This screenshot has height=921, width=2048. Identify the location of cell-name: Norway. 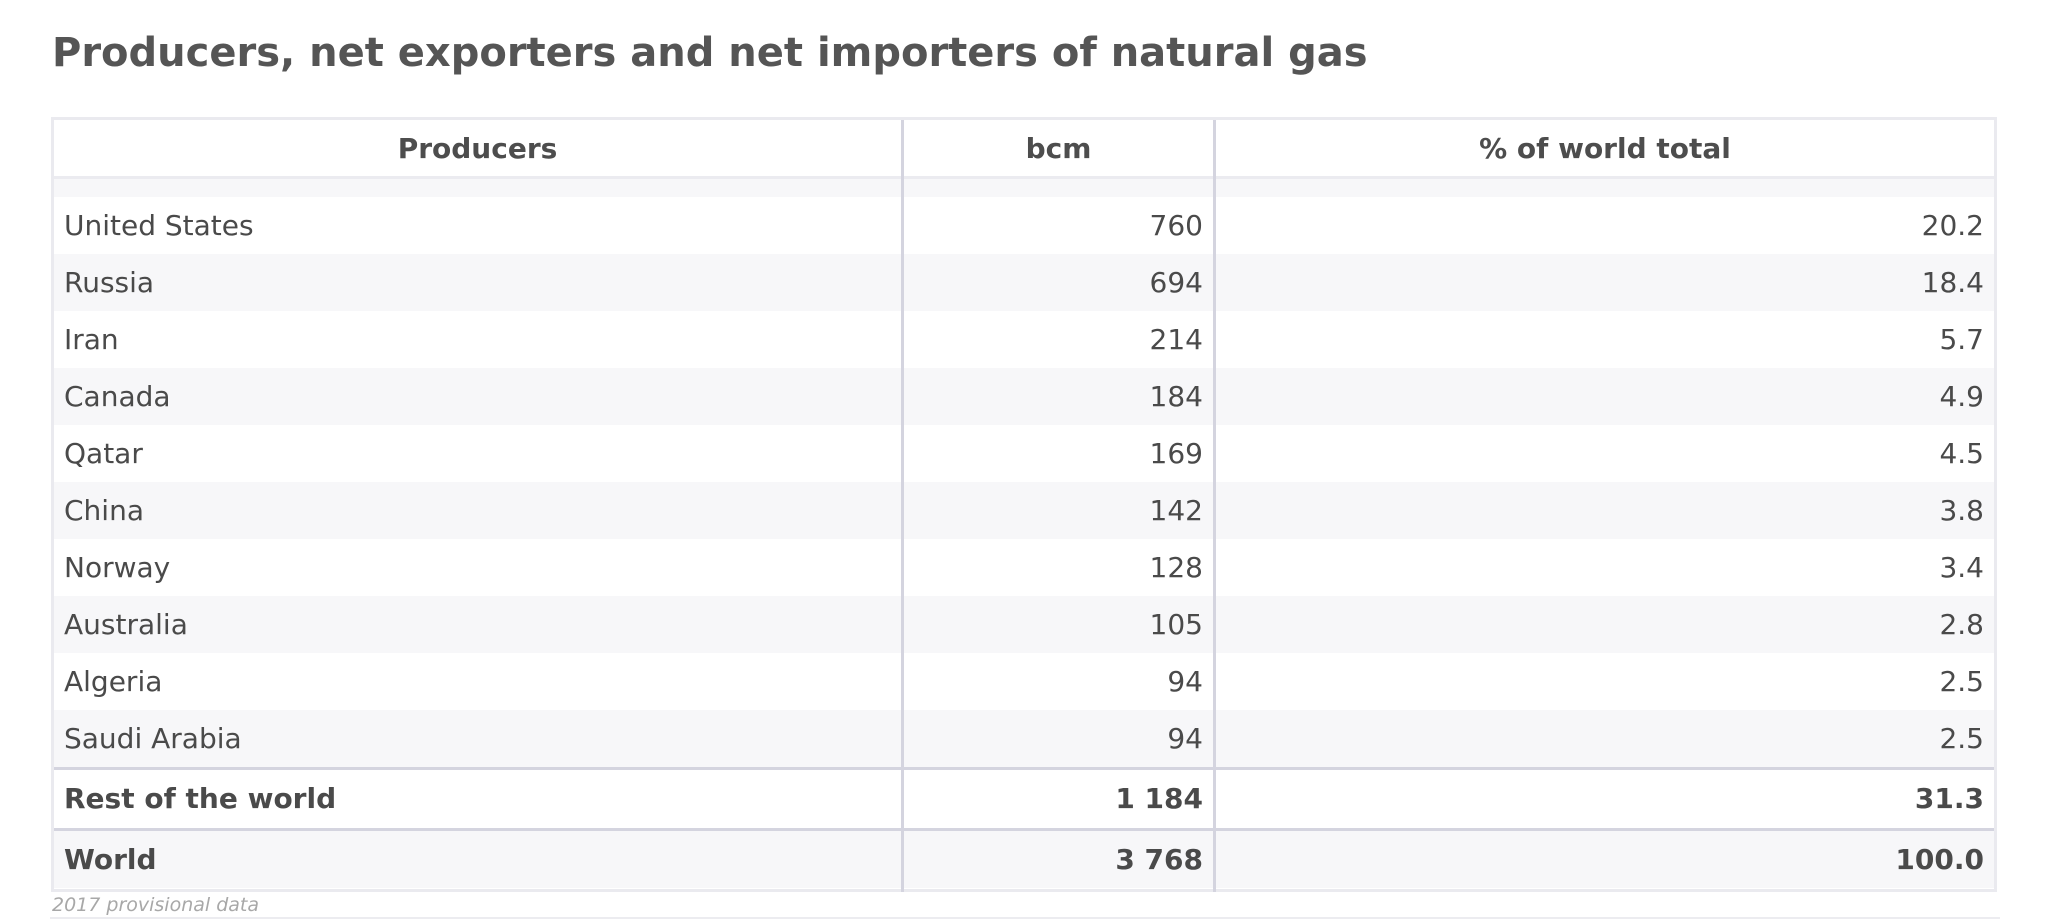
(117, 567).